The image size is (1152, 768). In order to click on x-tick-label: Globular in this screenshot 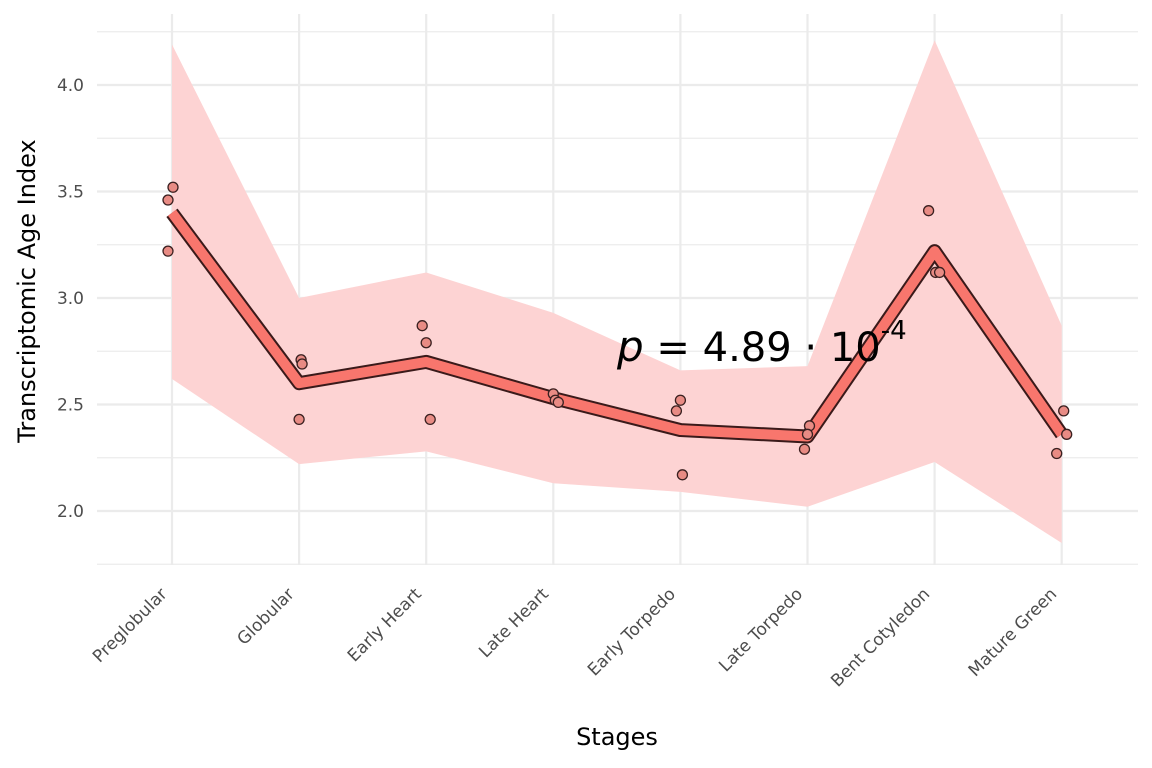, I will do `click(266, 616)`.